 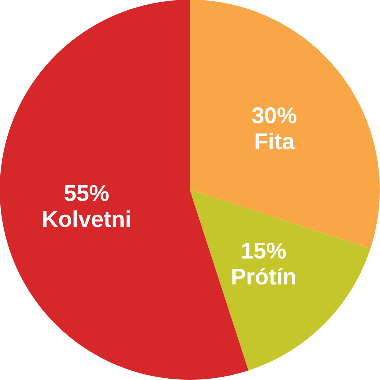 What do you see at coordinates (87, 219) in the screenshot?
I see `slice-label: Kolvetni` at bounding box center [87, 219].